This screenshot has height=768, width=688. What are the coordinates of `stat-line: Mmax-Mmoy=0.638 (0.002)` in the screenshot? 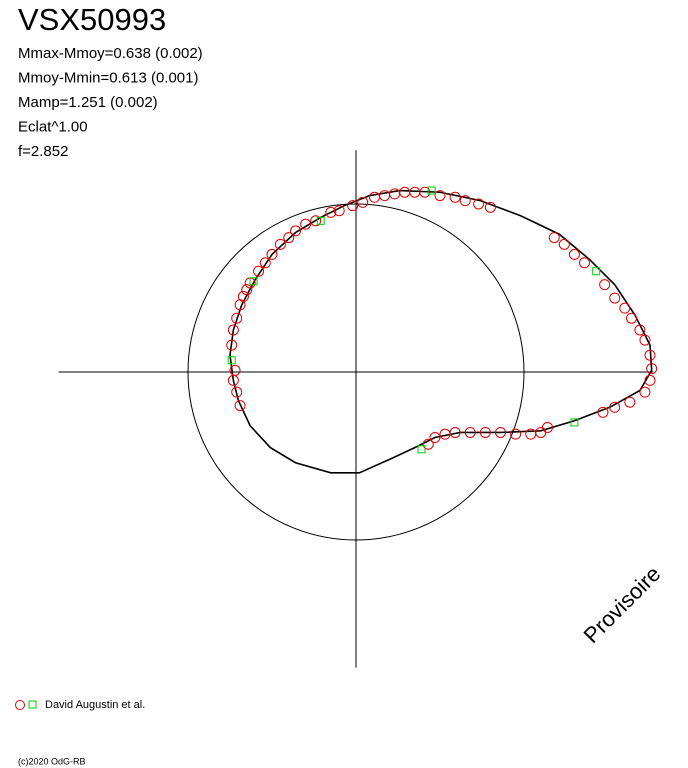 It's located at (110, 53).